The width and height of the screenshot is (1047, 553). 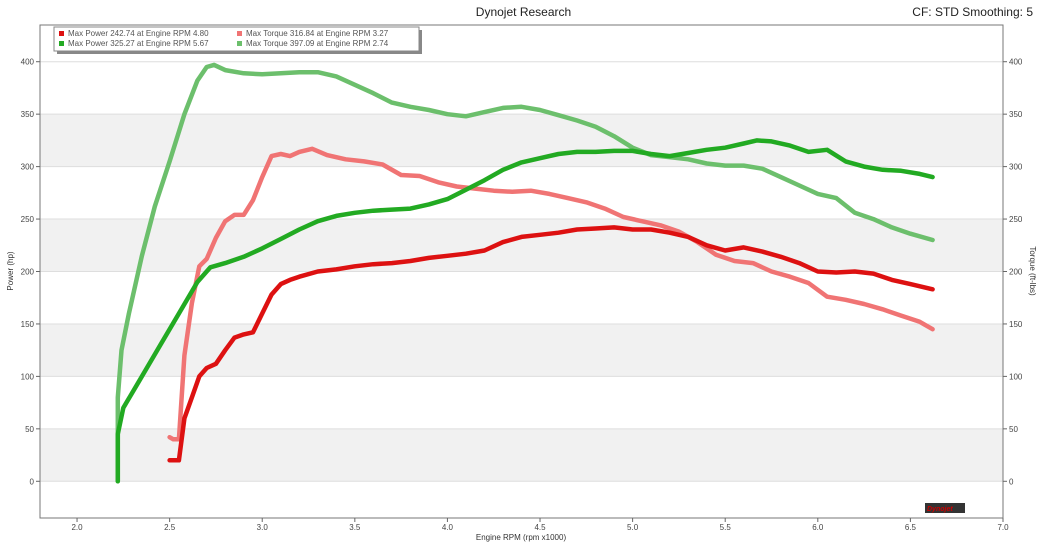 I want to click on y-tick-label-right: 100, so click(x=1016, y=376).